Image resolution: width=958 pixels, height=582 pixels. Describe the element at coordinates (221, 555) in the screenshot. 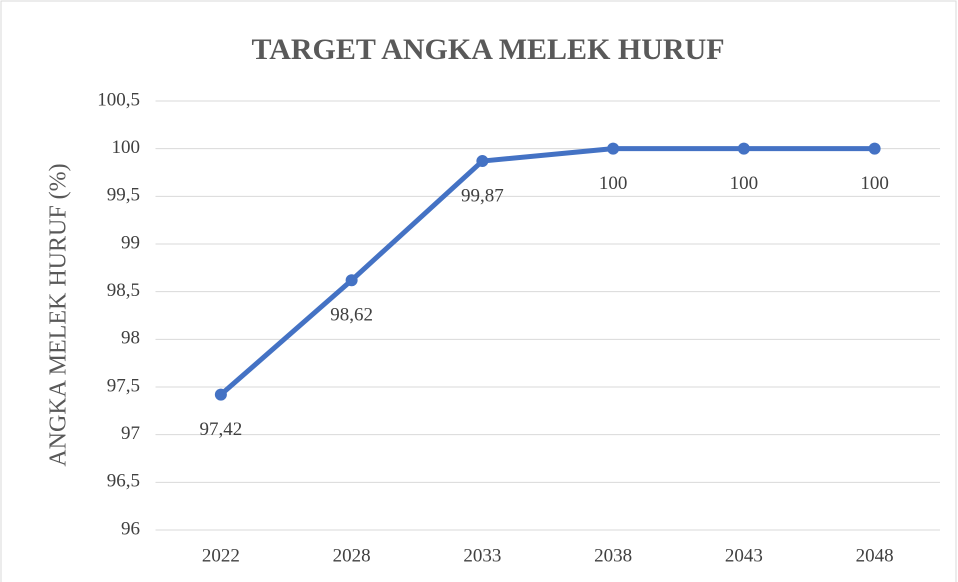

I see `x-tick-label: 2022` at that location.